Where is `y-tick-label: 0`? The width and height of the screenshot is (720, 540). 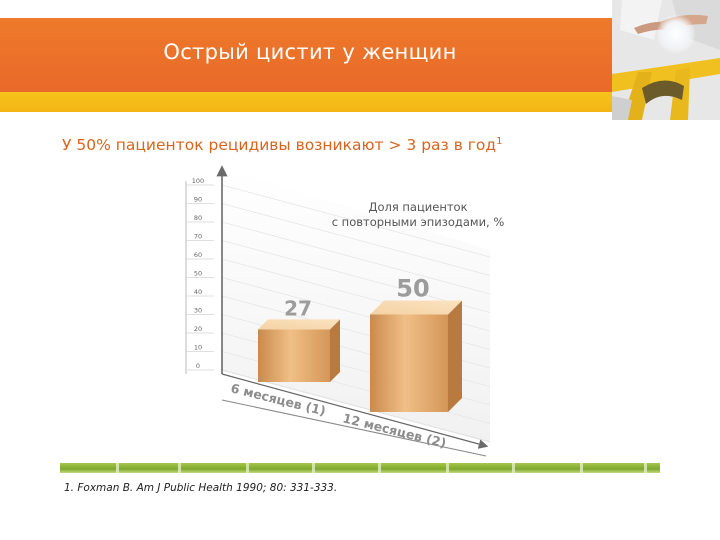
y-tick-label: 0 is located at coordinates (198, 366).